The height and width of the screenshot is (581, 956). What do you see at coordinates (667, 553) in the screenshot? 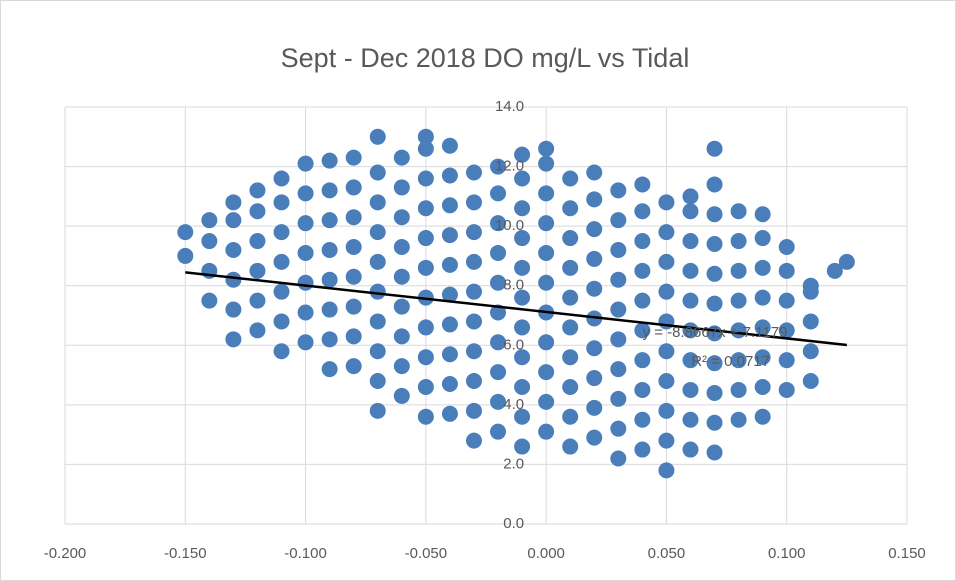
I see `x-tick-label: 0.050` at bounding box center [667, 553].